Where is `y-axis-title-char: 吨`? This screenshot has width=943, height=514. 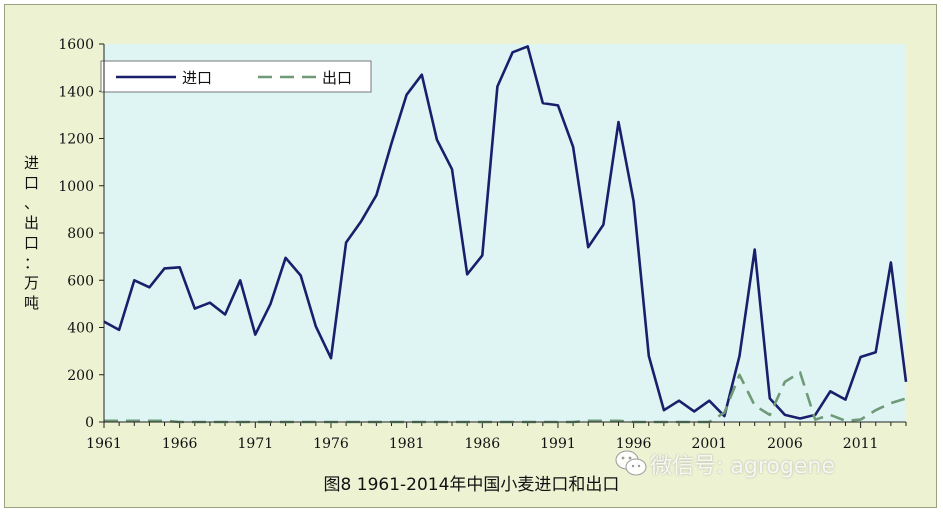
y-axis-title-char: 吨 is located at coordinates (32, 303).